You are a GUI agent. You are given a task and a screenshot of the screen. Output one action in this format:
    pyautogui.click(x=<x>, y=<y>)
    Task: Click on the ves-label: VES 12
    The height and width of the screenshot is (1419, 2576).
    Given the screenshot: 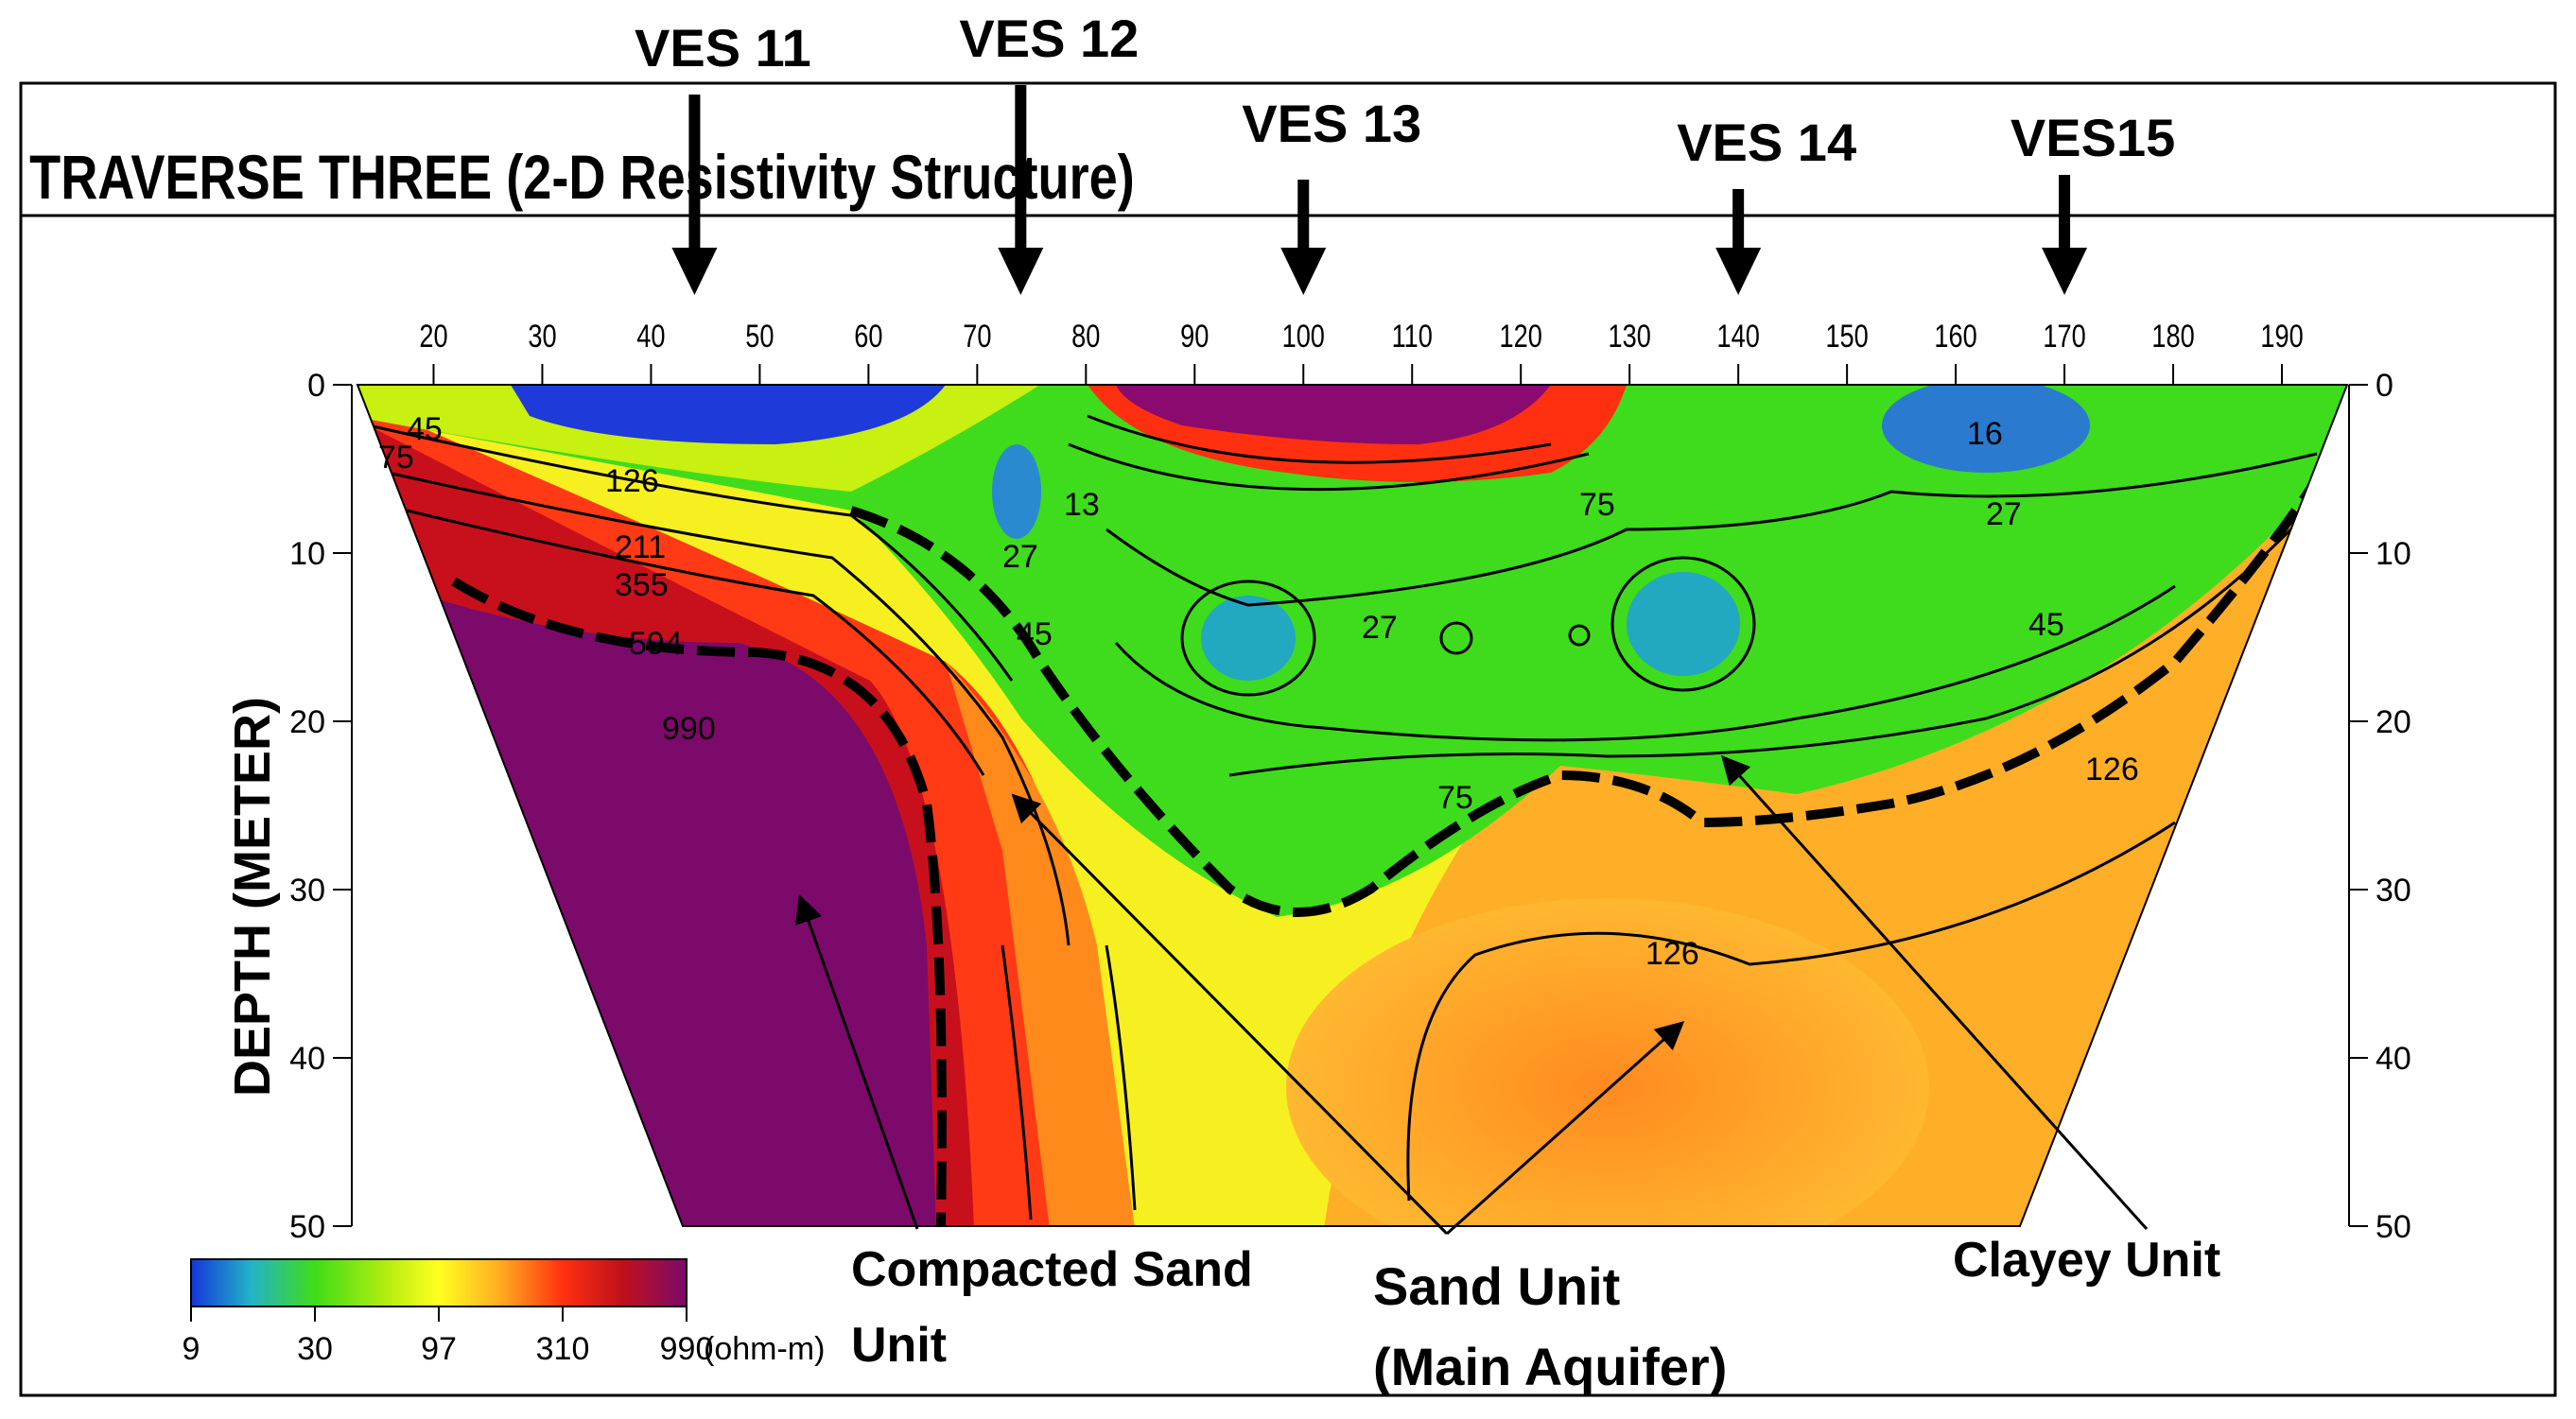 What is the action you would take?
    pyautogui.click(x=1049, y=39)
    